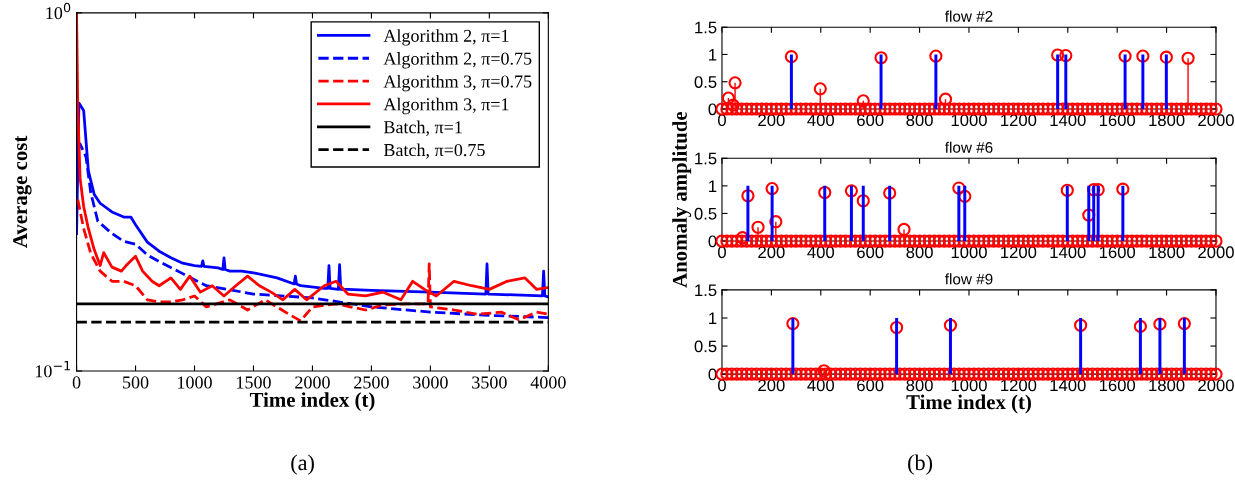 This screenshot has width=1235, height=484. What do you see at coordinates (254, 382) in the screenshot?
I see `x-tick-label: 1500` at bounding box center [254, 382].